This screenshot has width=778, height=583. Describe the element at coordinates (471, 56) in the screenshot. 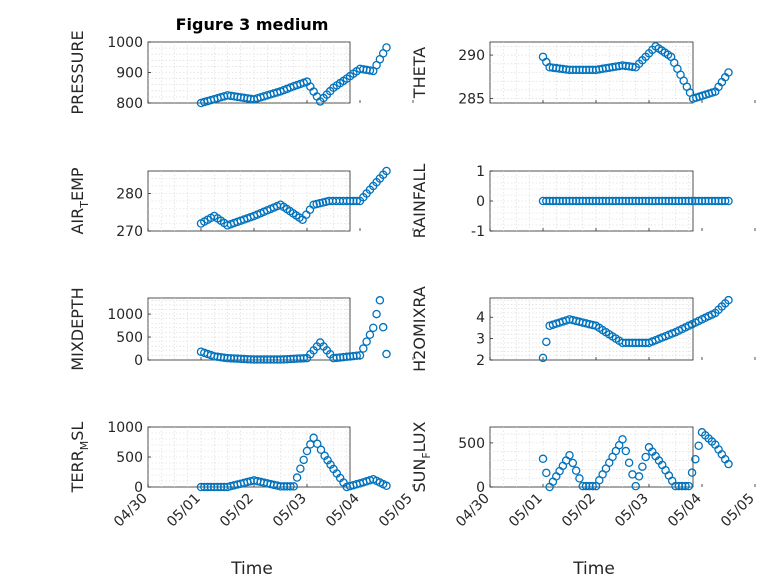

I see `y-tick-label: 290` at that location.